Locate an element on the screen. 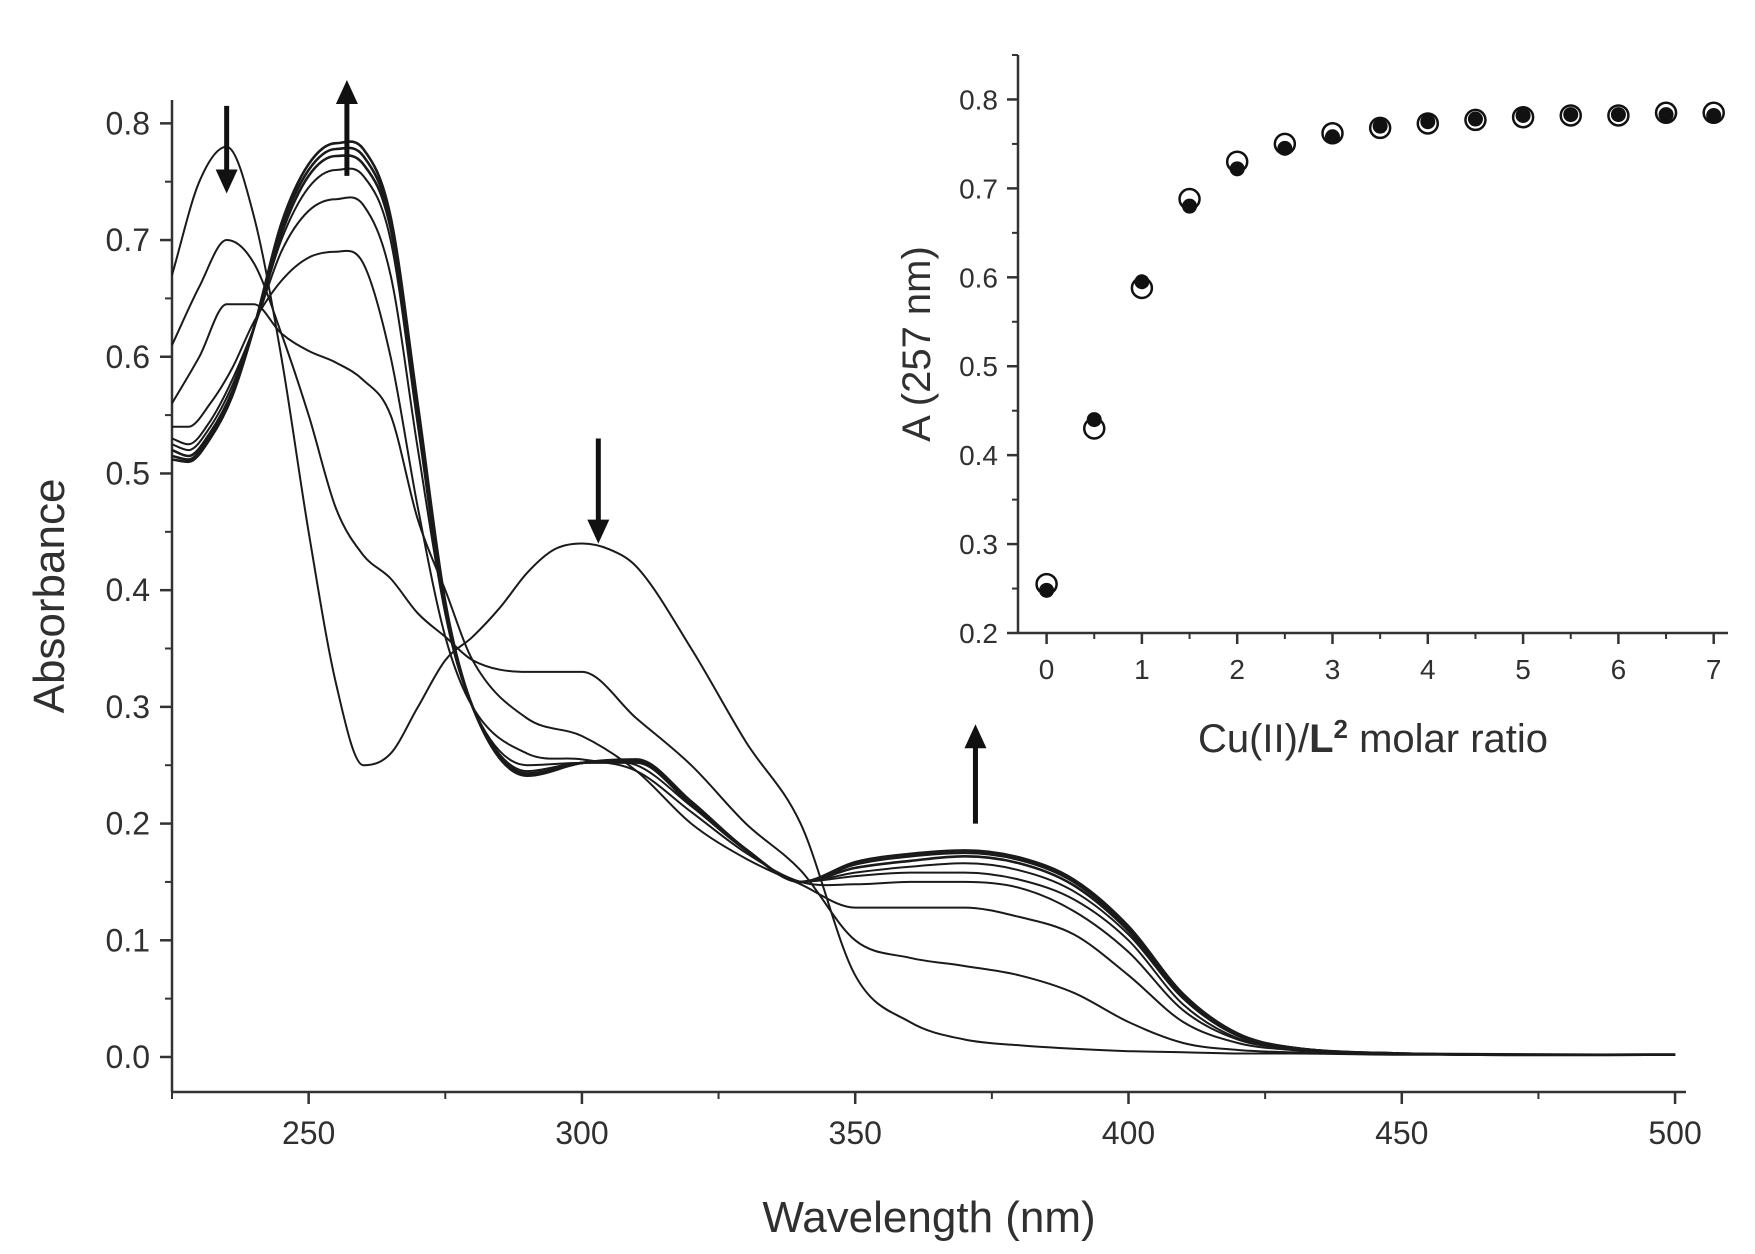  inset-y-tick-label: 0.3 is located at coordinates (978, 544).